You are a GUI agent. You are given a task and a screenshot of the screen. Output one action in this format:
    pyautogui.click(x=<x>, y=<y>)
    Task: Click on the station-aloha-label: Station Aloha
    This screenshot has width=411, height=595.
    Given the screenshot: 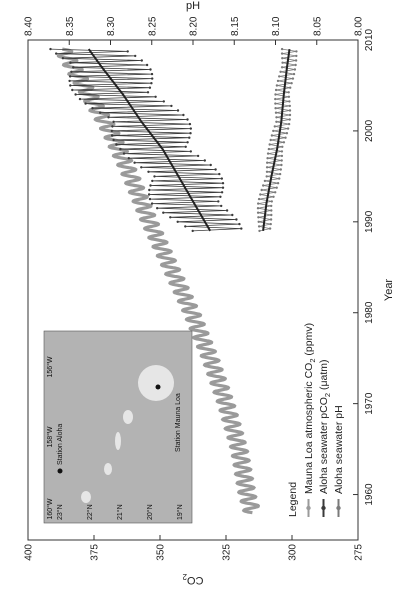 What is the action you would take?
    pyautogui.click(x=60, y=444)
    